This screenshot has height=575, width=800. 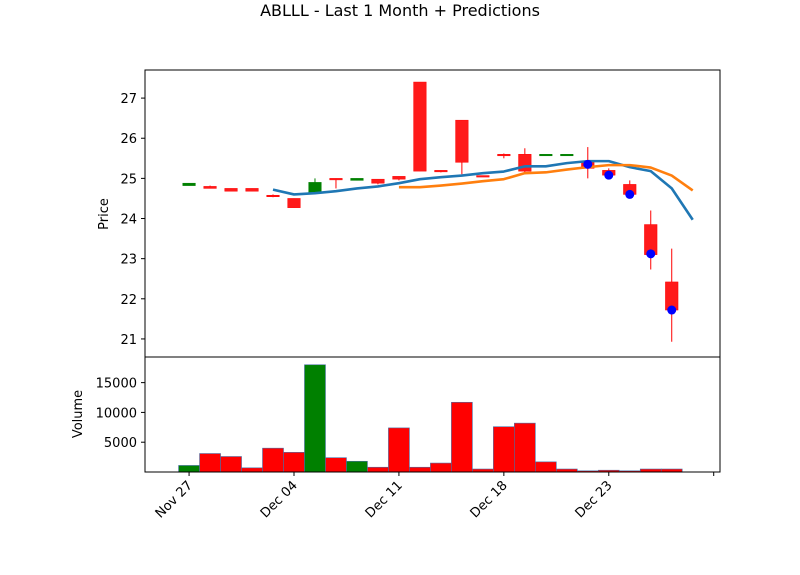 What do you see at coordinates (489, 499) in the screenshot?
I see `x-tick-label: Dec 18` at bounding box center [489, 499].